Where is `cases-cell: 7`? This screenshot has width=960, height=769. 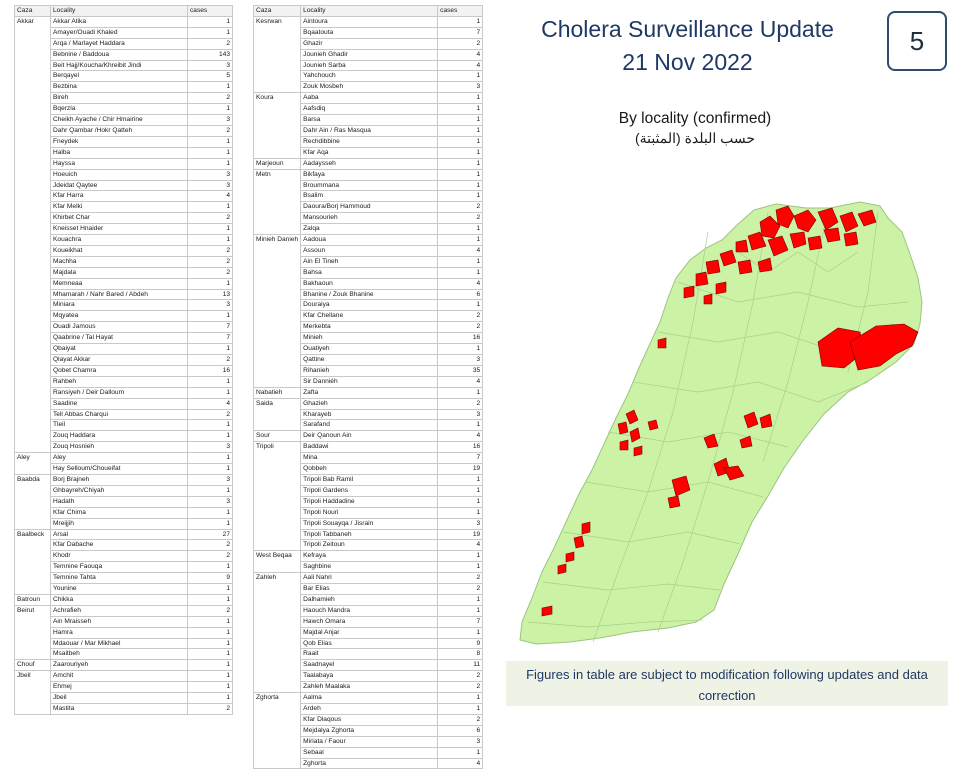
cases-cell: 7 is located at coordinates (210, 338).